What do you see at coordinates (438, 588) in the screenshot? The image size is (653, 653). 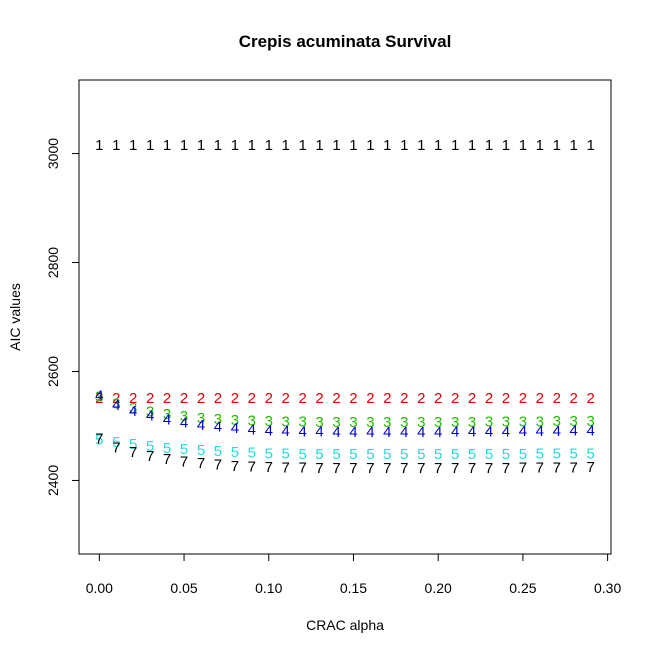 I see `x-tick-label: 0.20` at bounding box center [438, 588].